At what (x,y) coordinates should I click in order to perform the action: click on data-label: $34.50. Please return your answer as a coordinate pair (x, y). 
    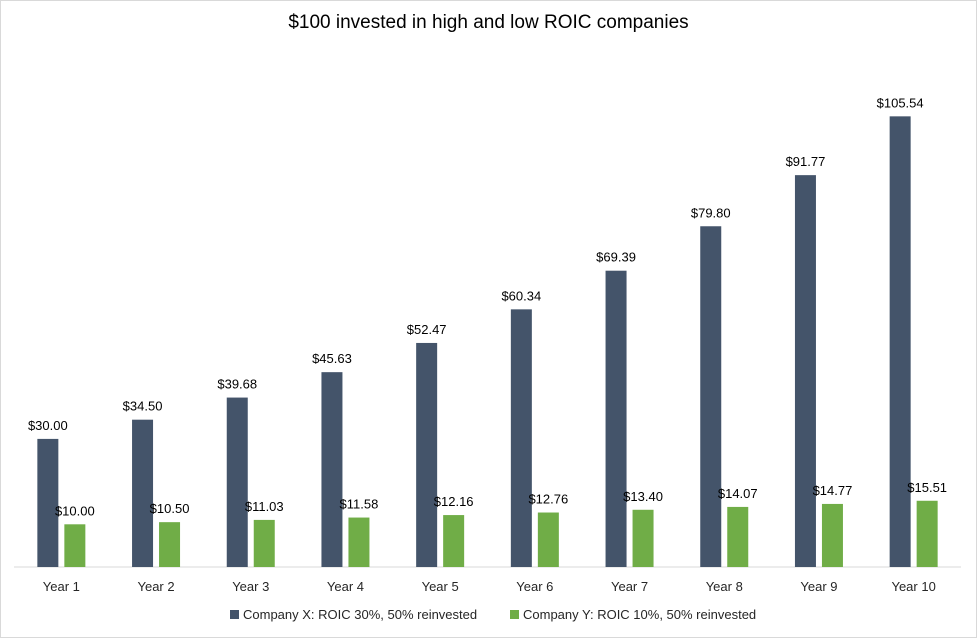
    Looking at the image, I should click on (143, 406).